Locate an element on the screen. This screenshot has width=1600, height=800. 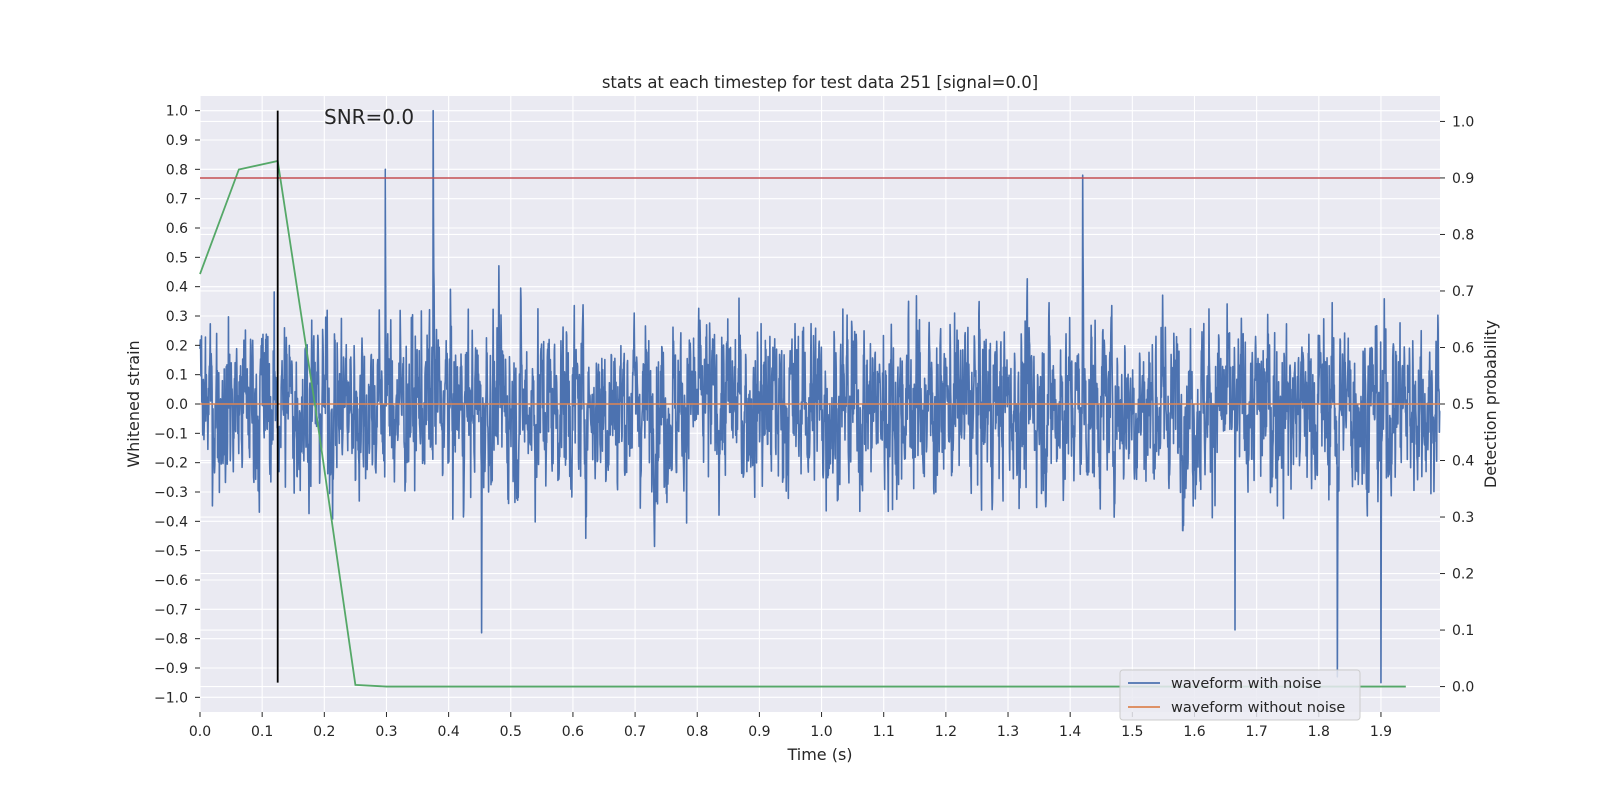
y-axis-label: Whitened strain is located at coordinates (133, 403).